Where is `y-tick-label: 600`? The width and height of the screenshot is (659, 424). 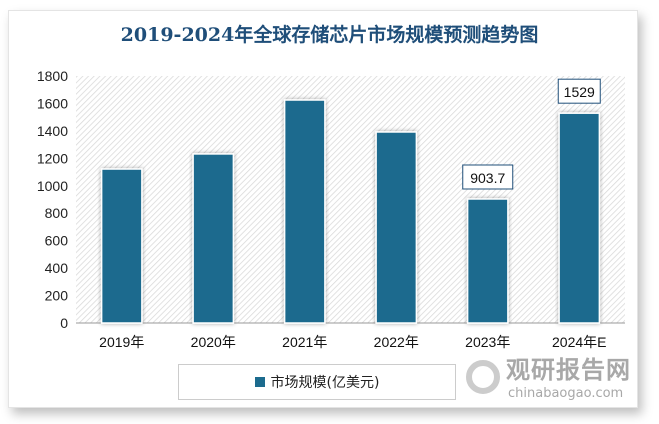
y-tick-label: 600 is located at coordinates (57, 241).